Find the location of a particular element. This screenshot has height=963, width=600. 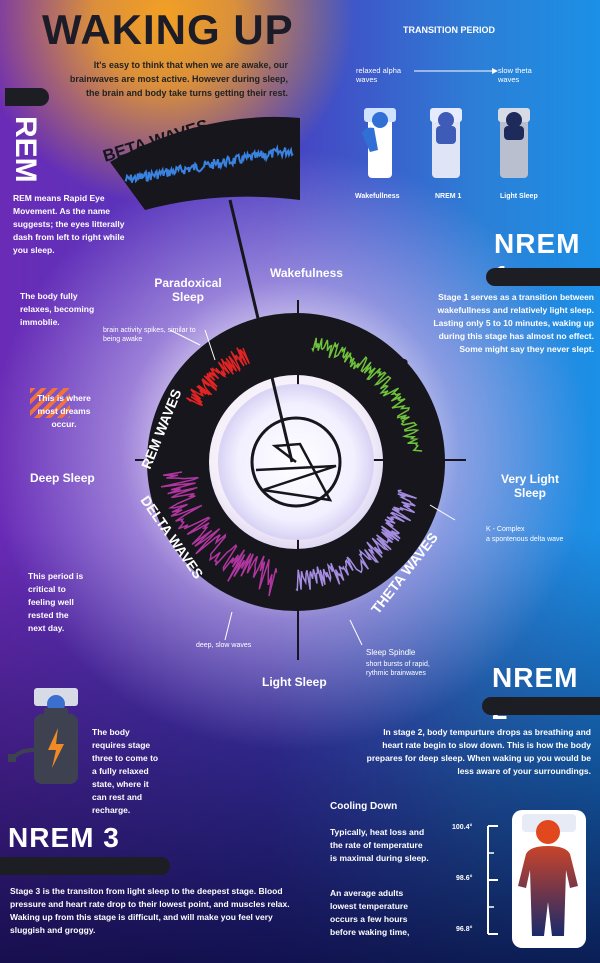

nrem3-pill is located at coordinates (85, 866).